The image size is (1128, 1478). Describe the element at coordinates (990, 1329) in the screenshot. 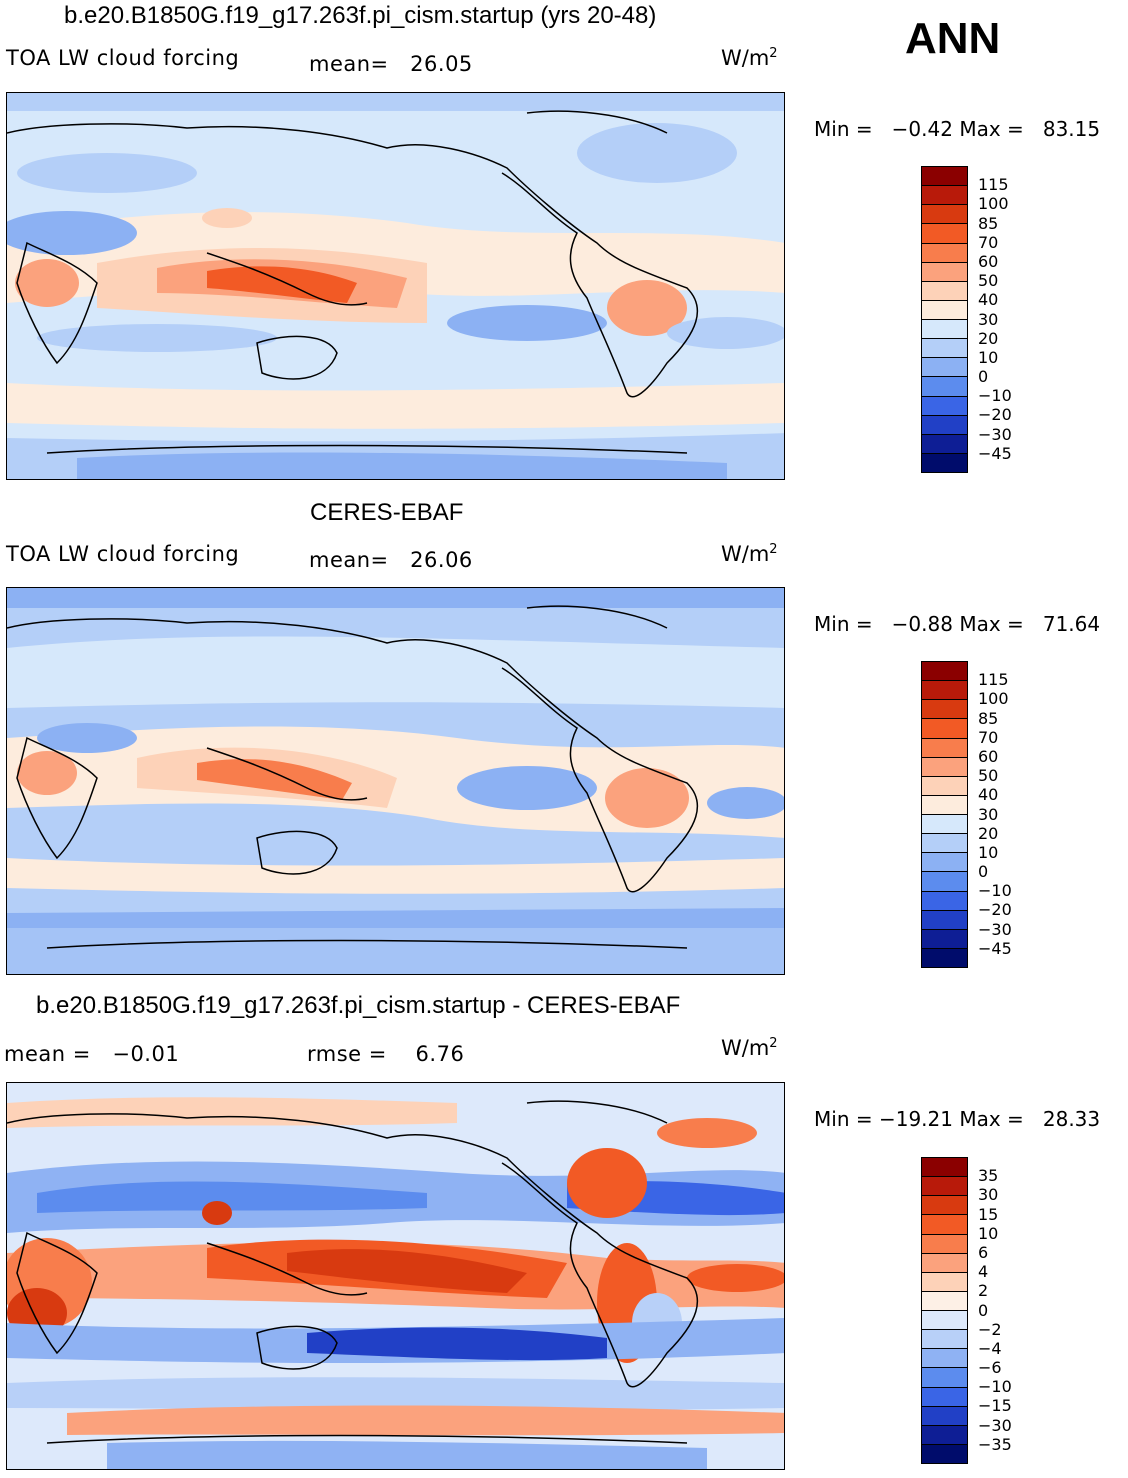

I see `colorbar-tick-label: −2` at that location.